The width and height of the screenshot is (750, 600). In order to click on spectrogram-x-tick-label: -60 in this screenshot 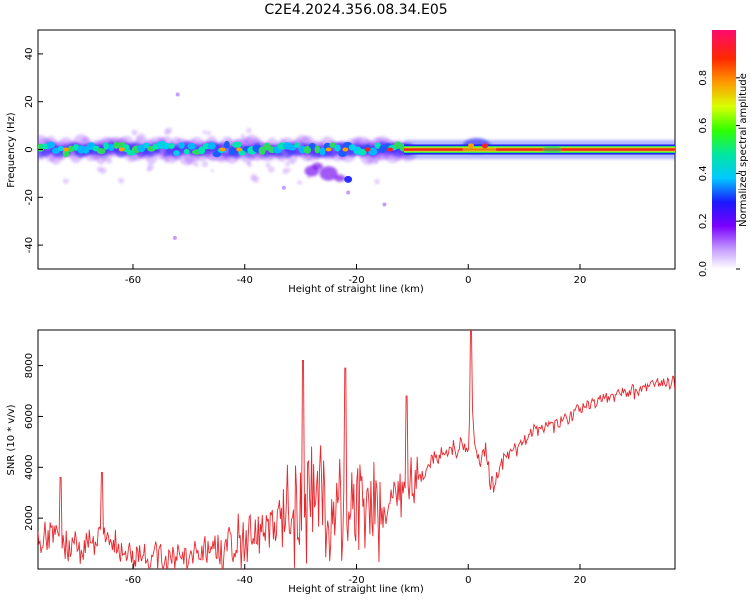, I will do `click(133, 280)`.